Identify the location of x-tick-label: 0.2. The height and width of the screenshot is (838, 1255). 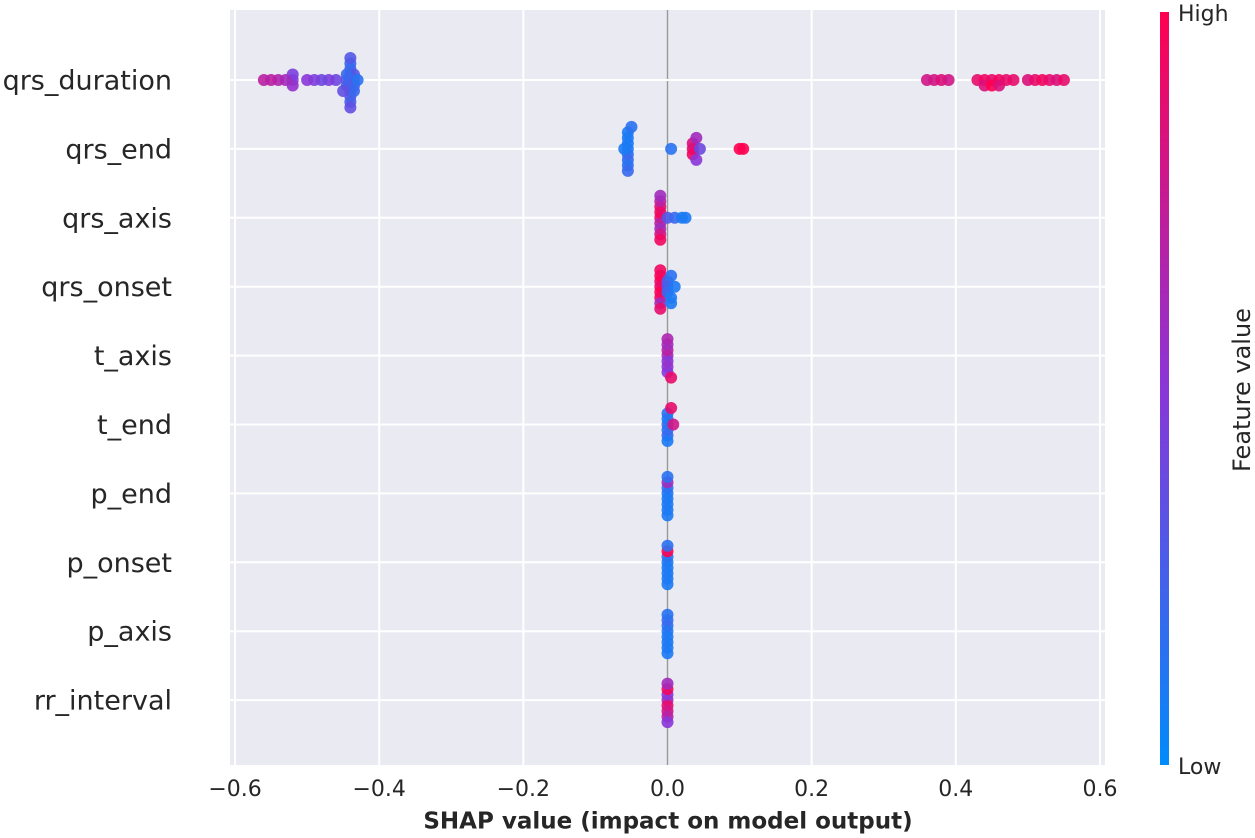
(811, 789).